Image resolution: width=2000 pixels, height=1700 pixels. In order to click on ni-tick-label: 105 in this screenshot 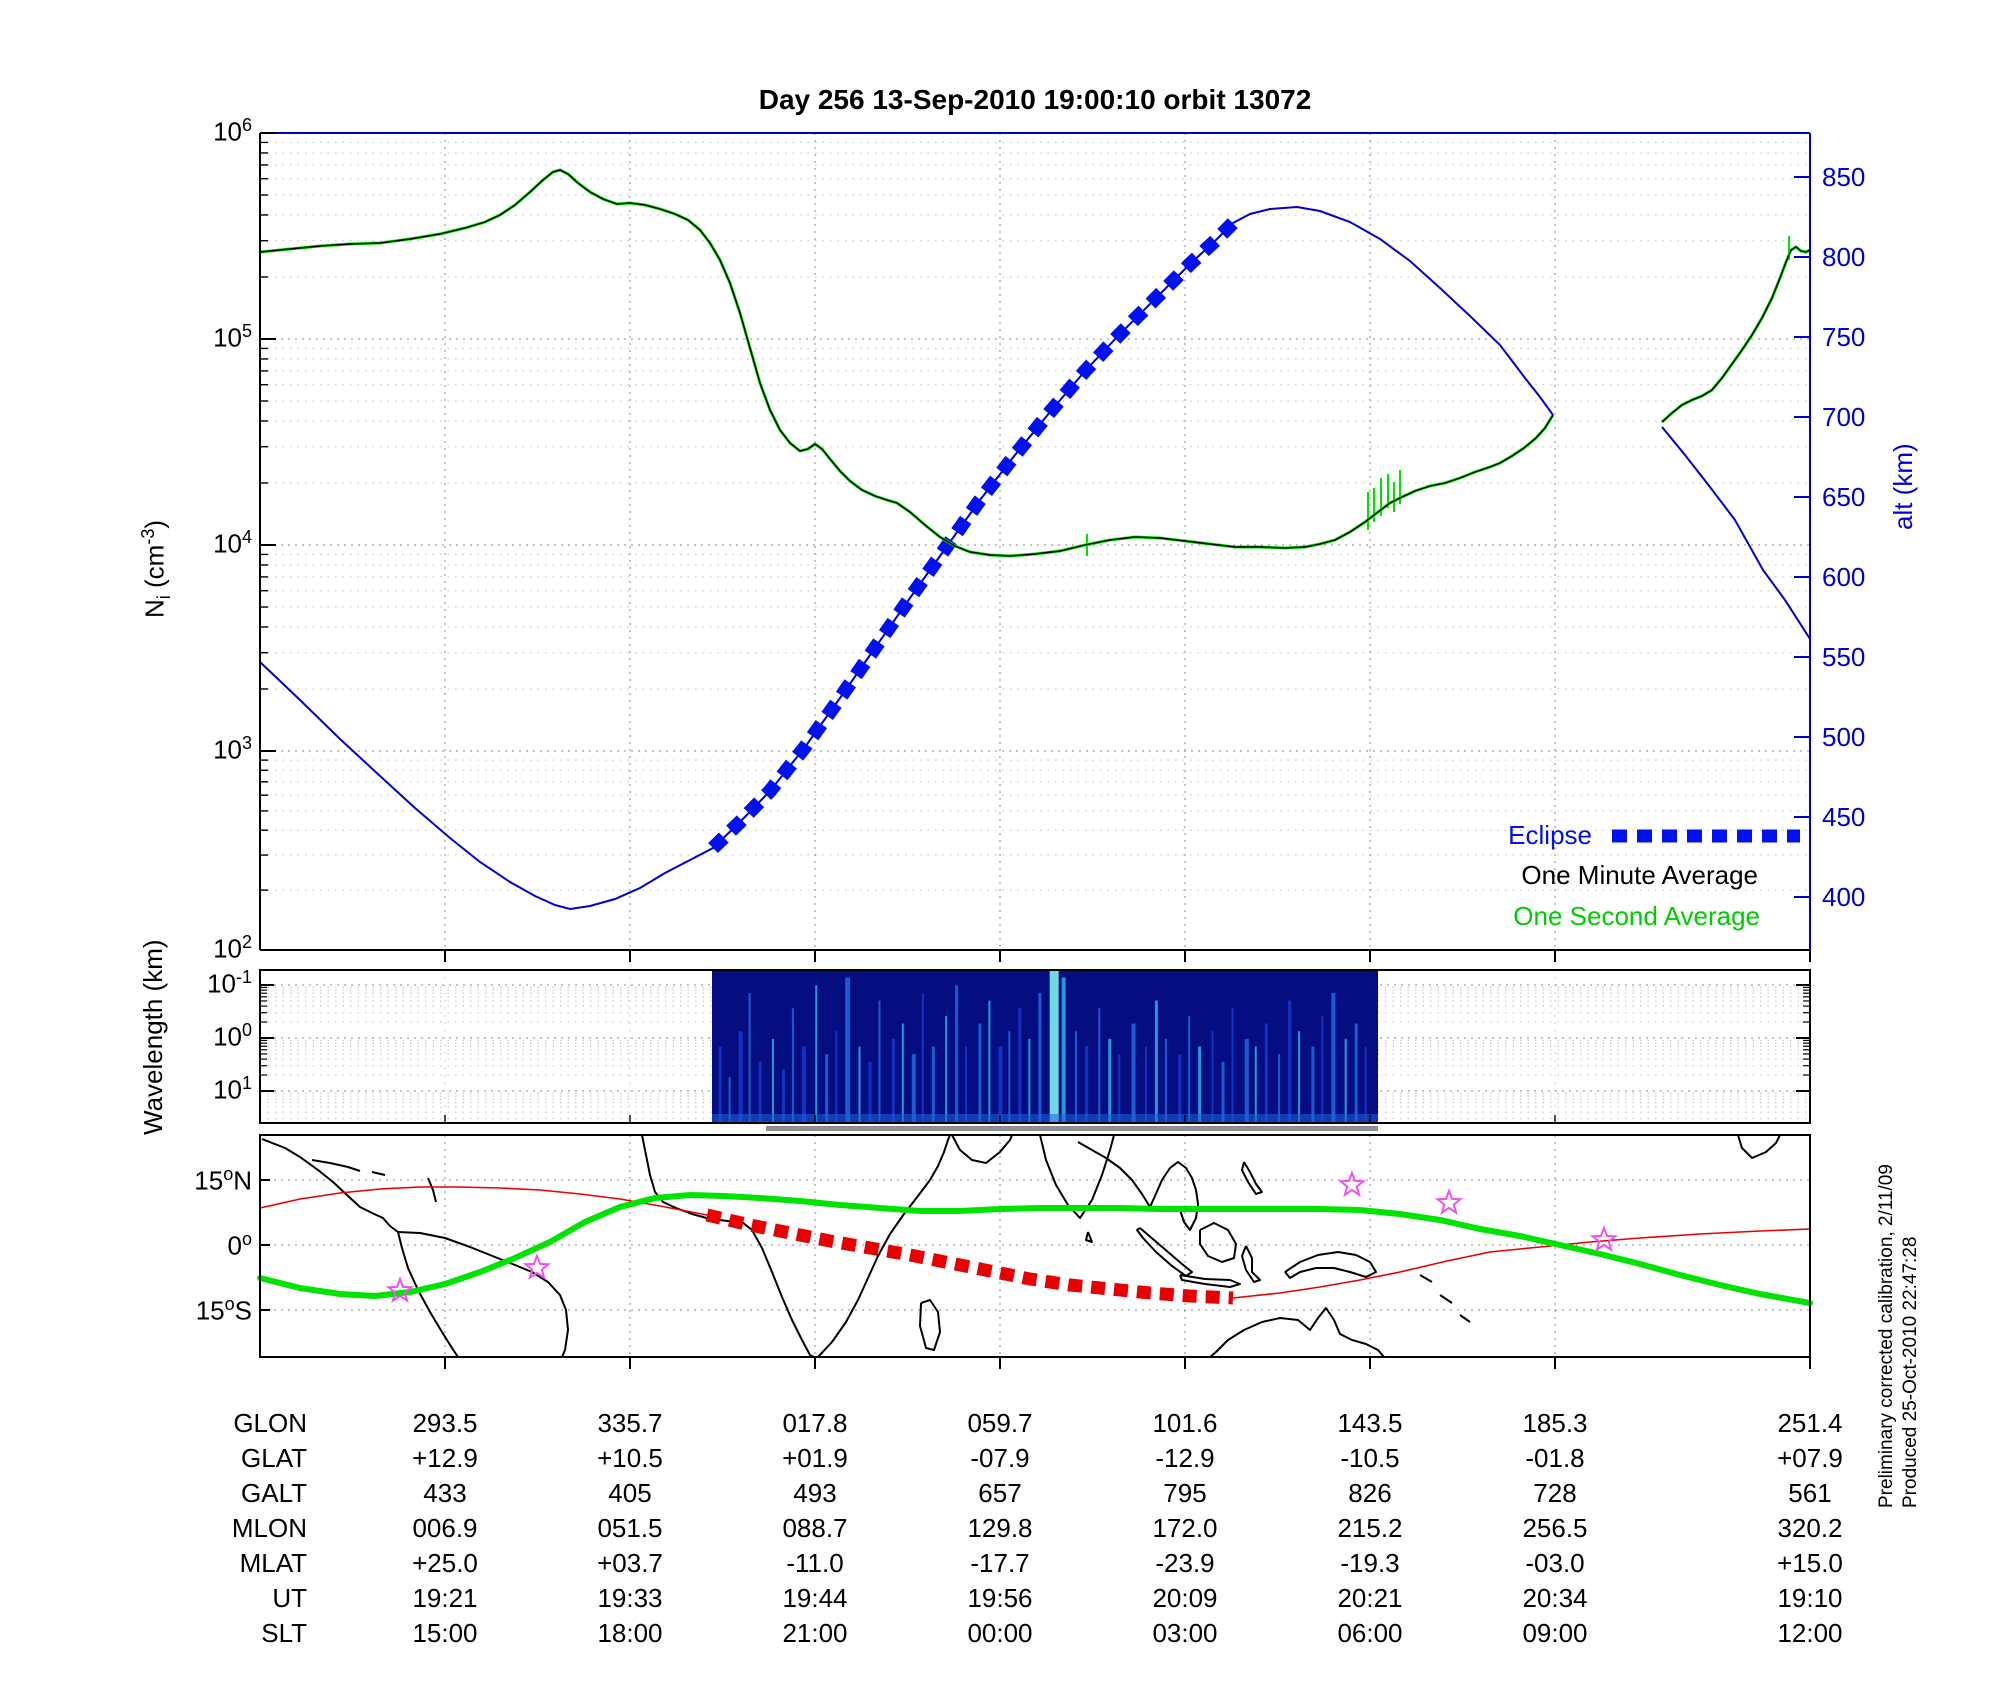, I will do `click(232, 337)`.